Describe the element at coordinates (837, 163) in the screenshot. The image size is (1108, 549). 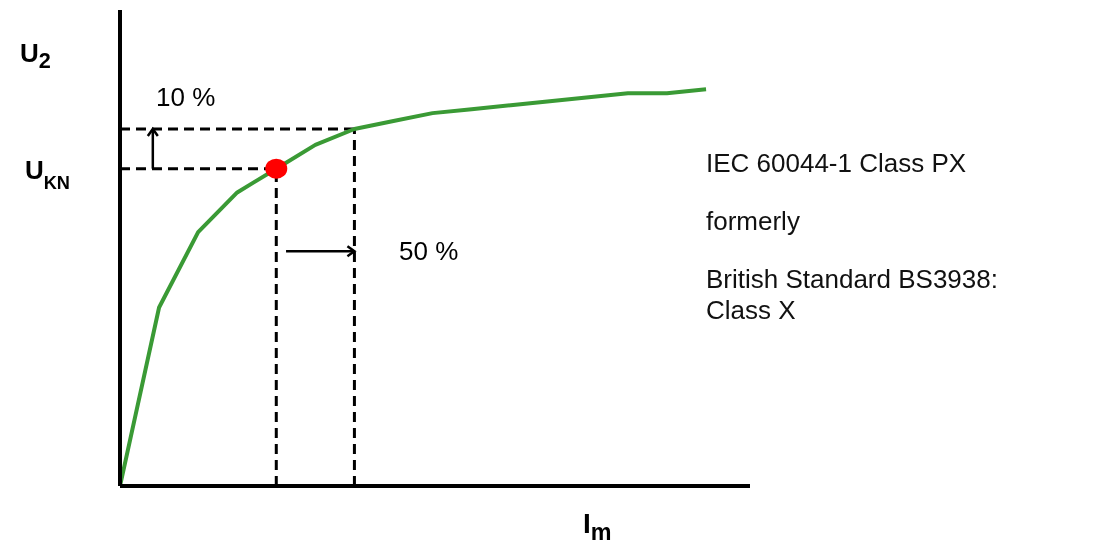
I see `annotation: IEC 60044-1 Class PX` at that location.